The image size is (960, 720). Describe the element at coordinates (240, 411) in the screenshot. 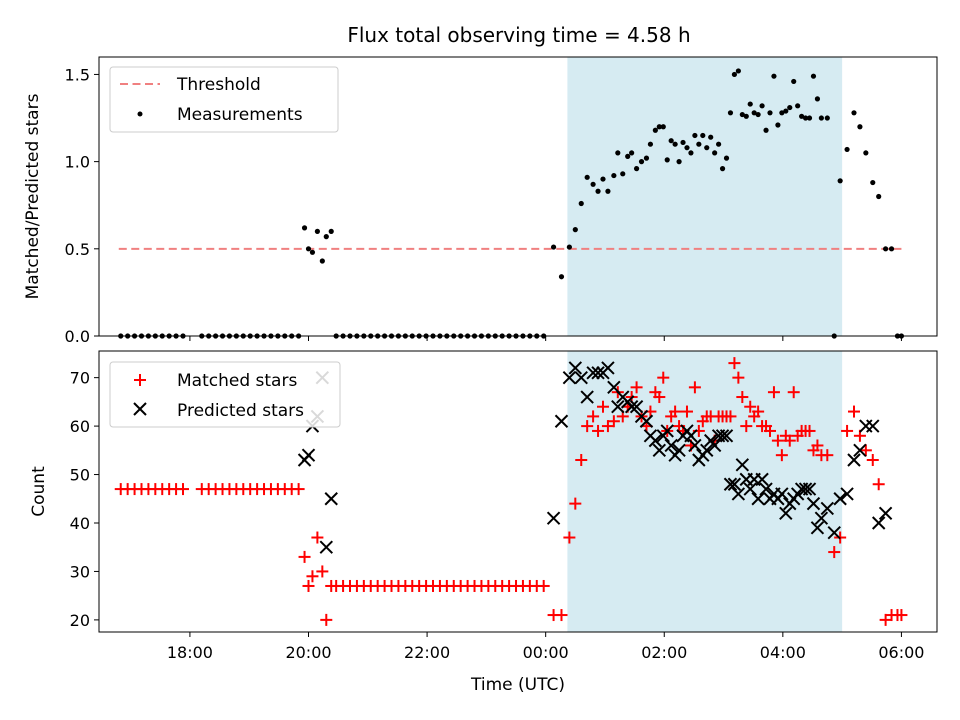

I see `legend-predicted-label: Predicted stars` at that location.